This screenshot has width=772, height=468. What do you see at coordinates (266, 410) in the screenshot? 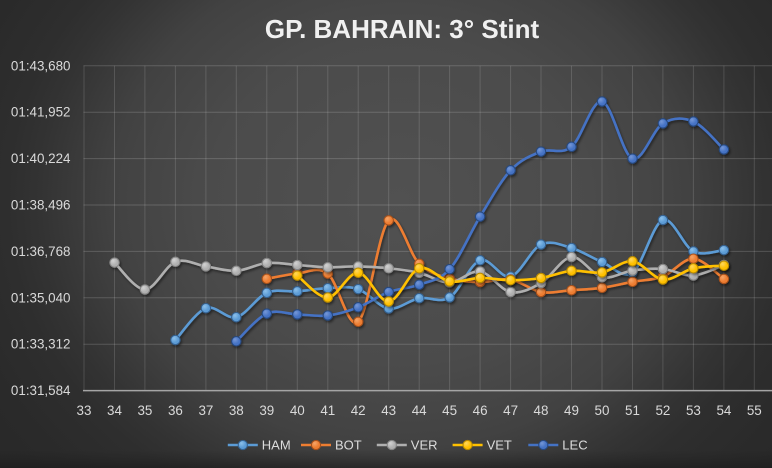
I see `svg-text: 39` at bounding box center [266, 410].